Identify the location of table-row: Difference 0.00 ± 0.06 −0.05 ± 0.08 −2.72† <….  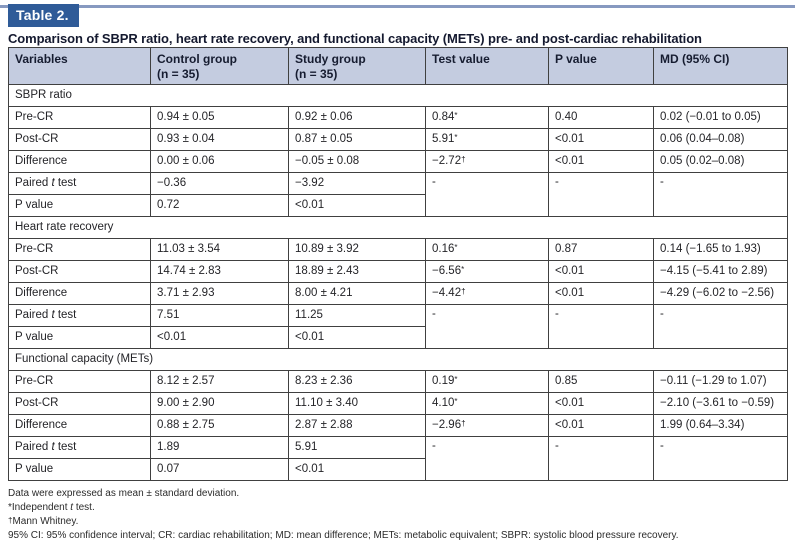
(398, 161).